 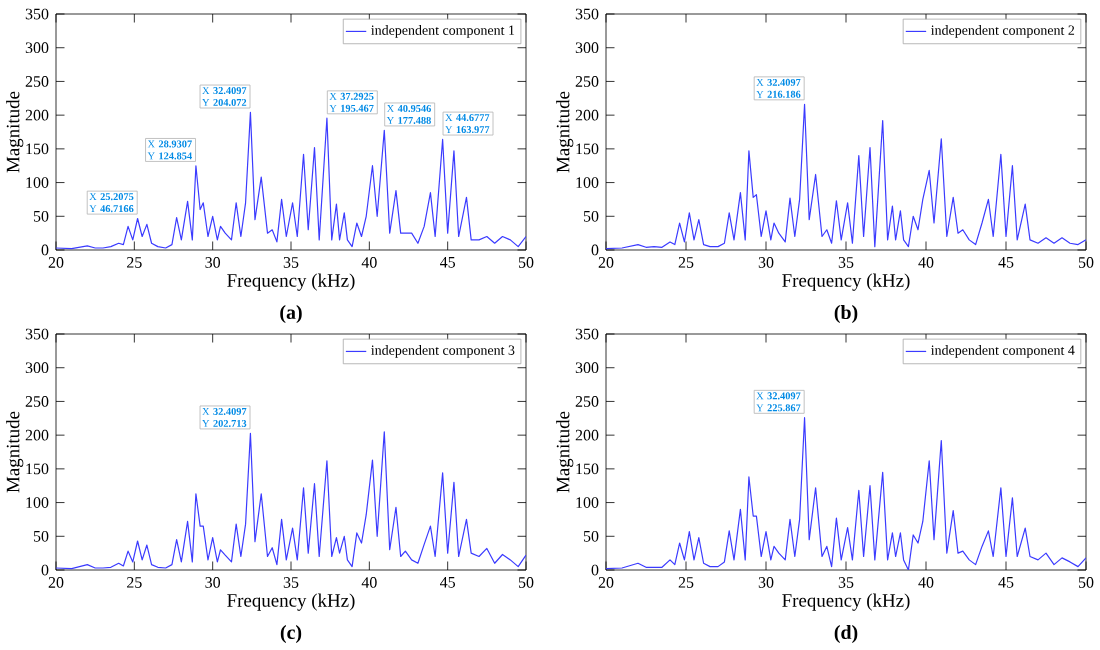 What do you see at coordinates (291, 314) in the screenshot?
I see `text: (a)` at bounding box center [291, 314].